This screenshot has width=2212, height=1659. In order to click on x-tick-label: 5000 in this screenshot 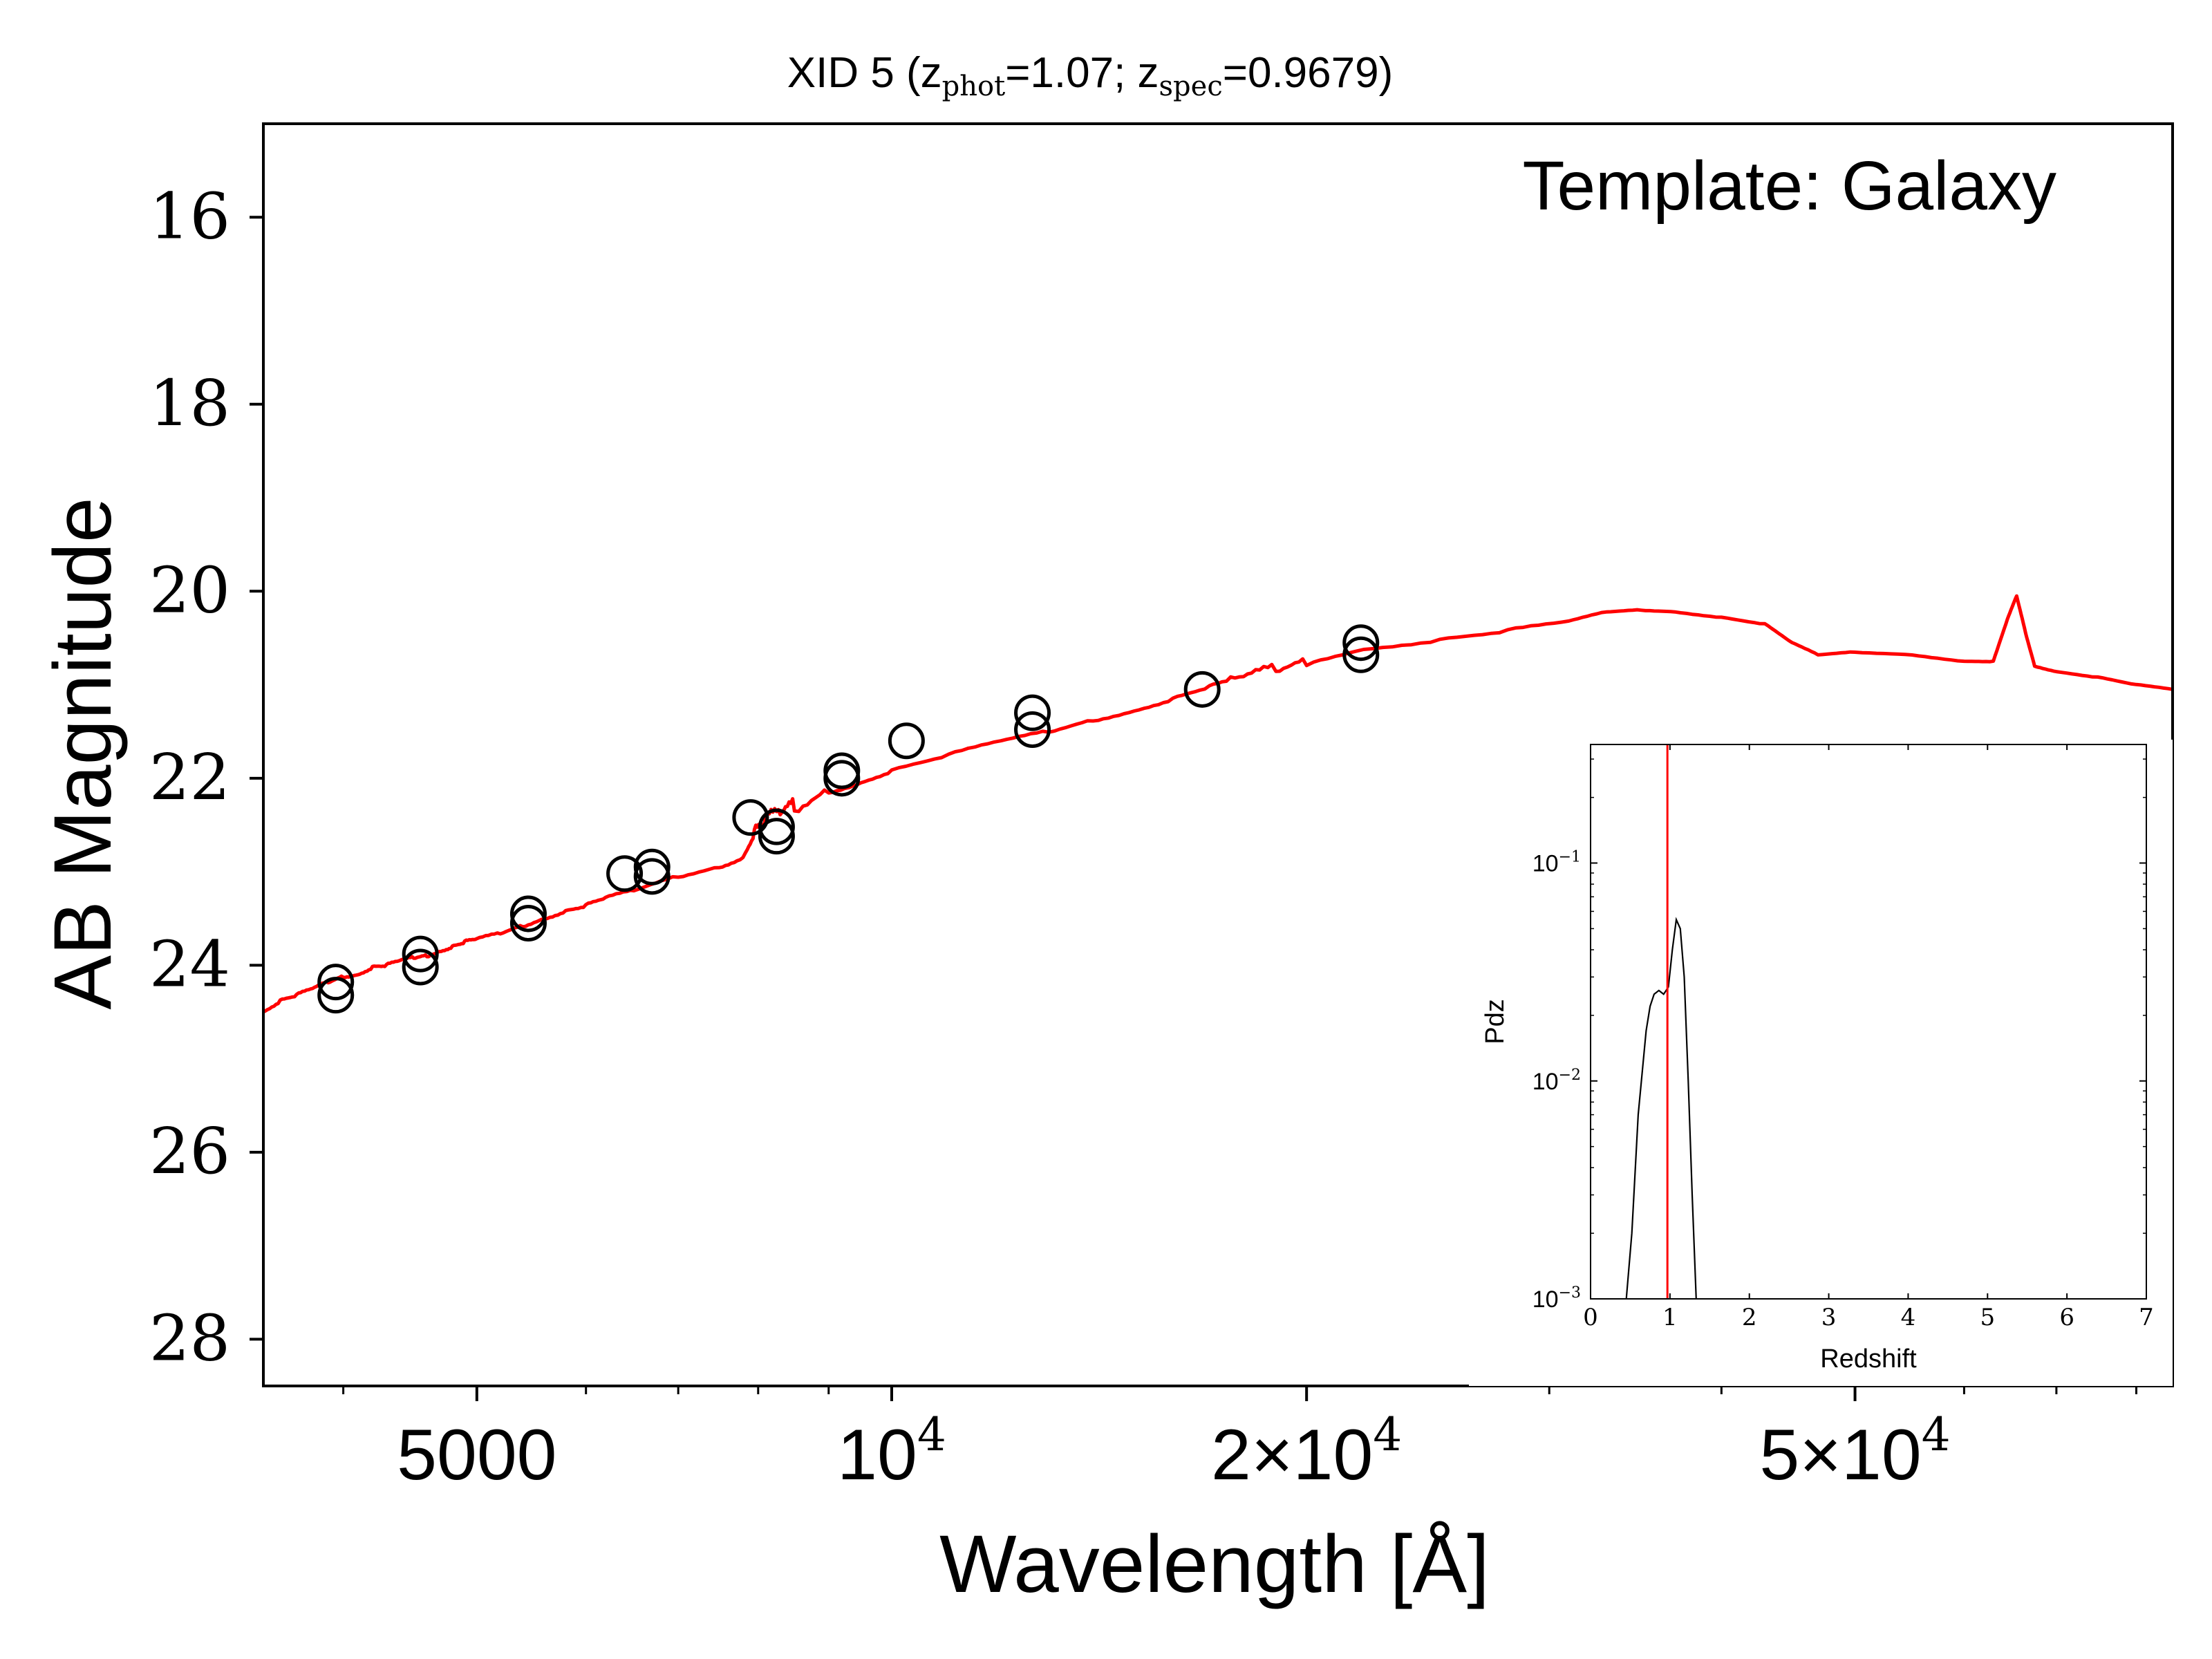, I will do `click(476, 1455)`.